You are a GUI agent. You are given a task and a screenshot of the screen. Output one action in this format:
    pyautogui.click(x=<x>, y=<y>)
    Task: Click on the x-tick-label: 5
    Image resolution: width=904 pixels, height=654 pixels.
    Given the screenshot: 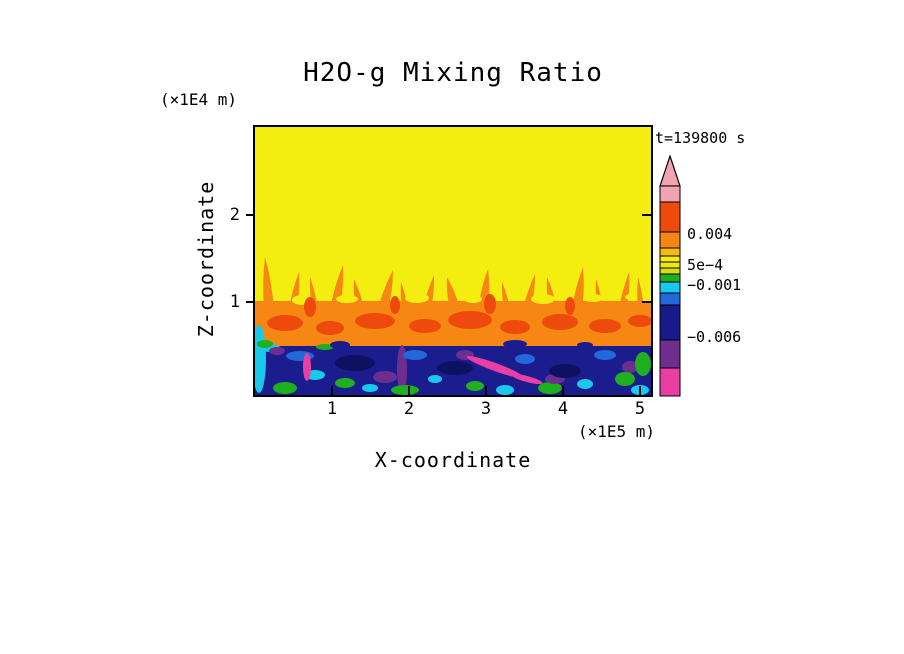 What is the action you would take?
    pyautogui.click(x=640, y=409)
    